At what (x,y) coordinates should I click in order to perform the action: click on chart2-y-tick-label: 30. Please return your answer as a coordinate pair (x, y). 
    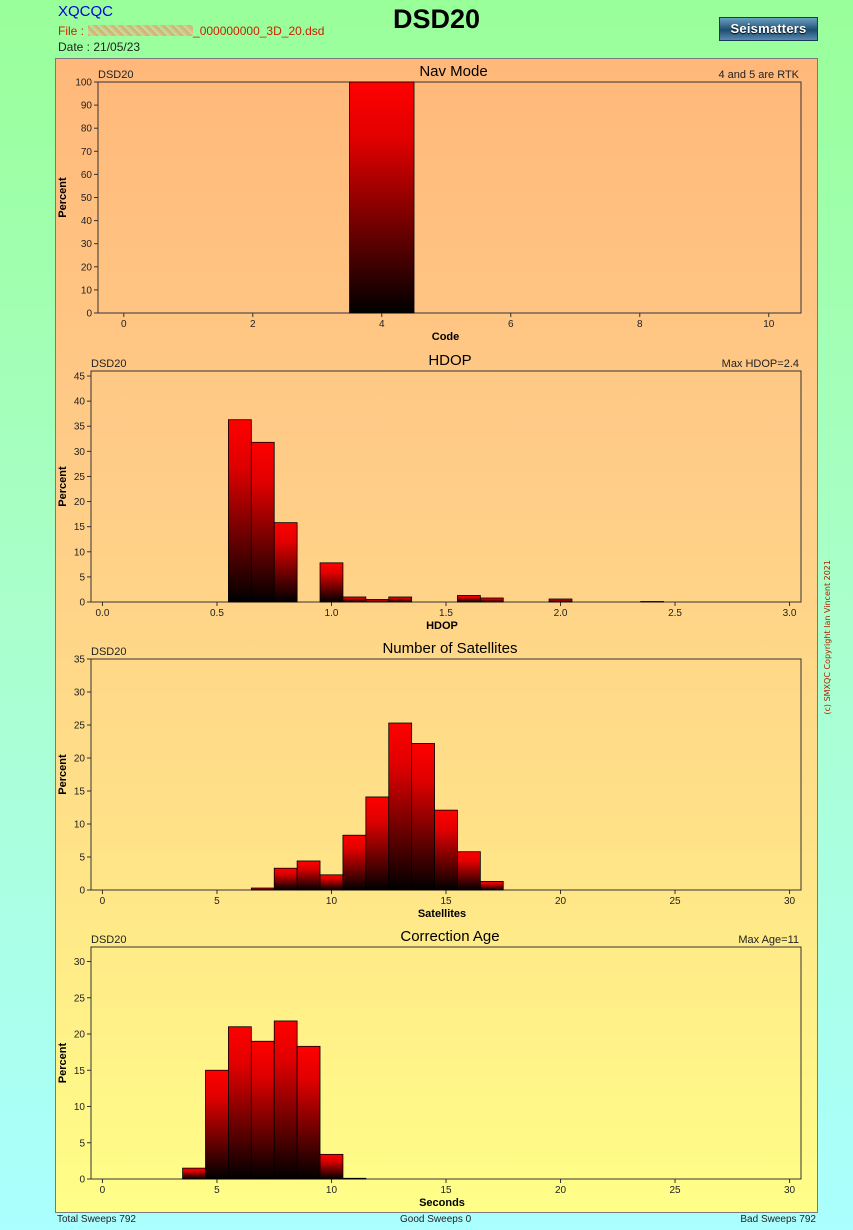
    Looking at the image, I should click on (80, 452).